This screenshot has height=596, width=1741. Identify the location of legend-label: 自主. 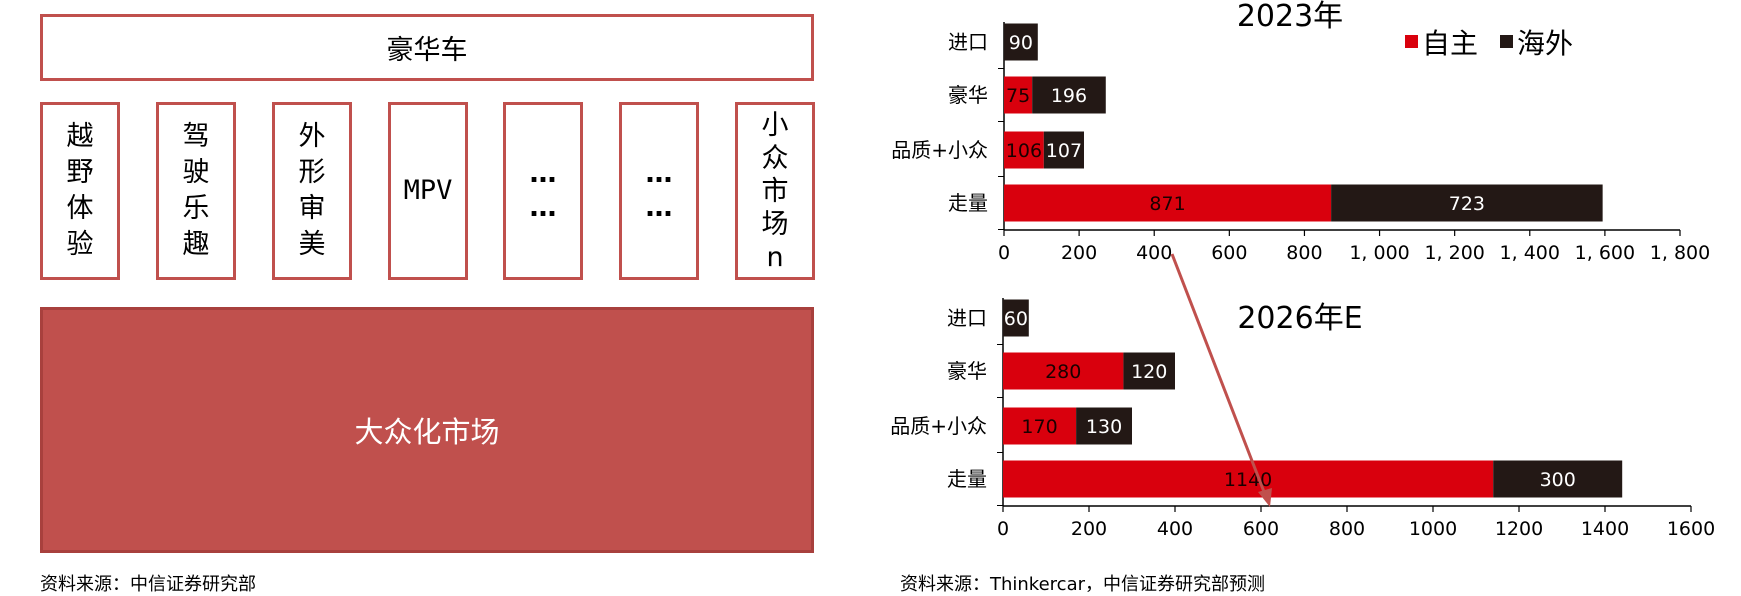
(1450, 43).